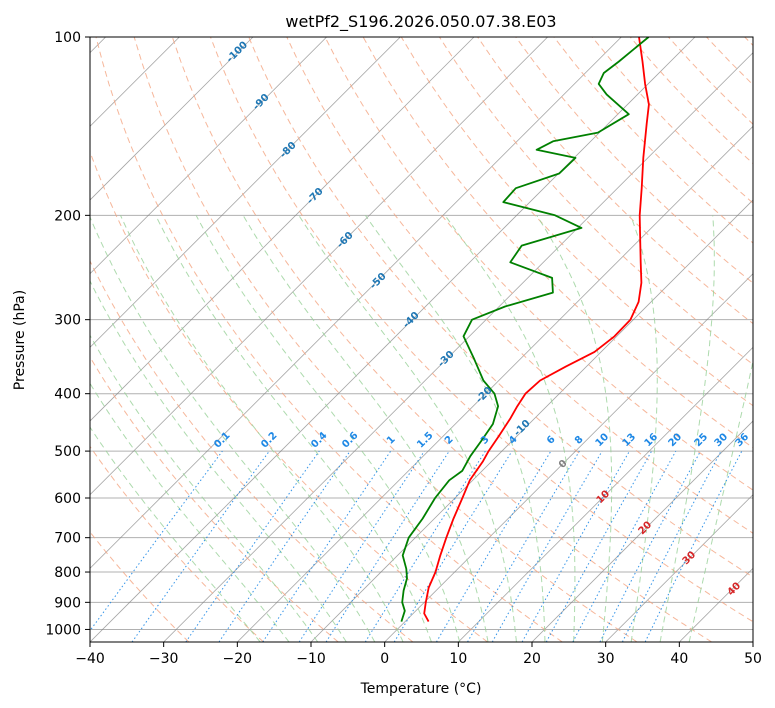  Describe the element at coordinates (156, 541) in the screenshot. I see `mixing-ratio-line-0.1` at that location.